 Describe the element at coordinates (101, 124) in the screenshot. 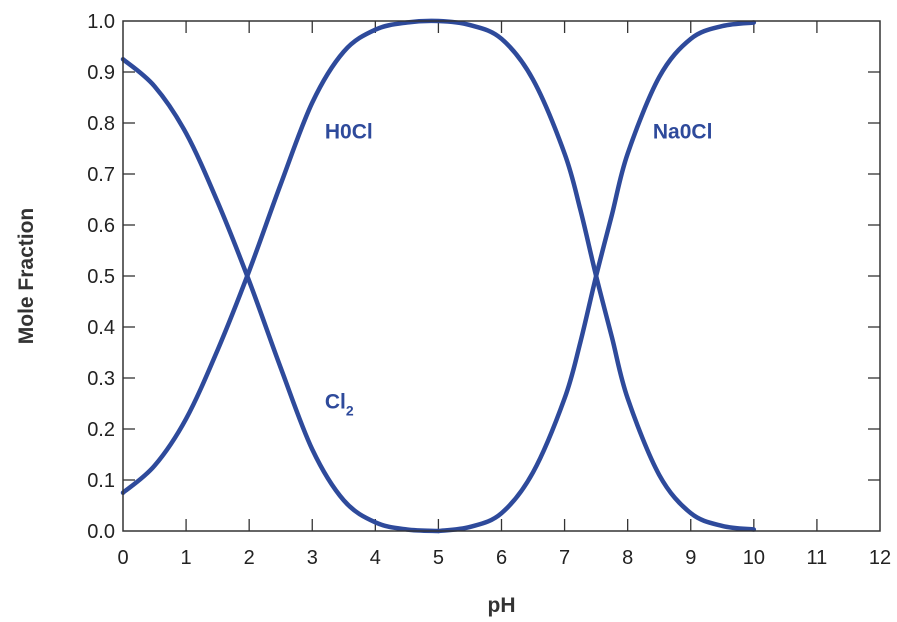

I see `y-tick-label: 0.8` at that location.